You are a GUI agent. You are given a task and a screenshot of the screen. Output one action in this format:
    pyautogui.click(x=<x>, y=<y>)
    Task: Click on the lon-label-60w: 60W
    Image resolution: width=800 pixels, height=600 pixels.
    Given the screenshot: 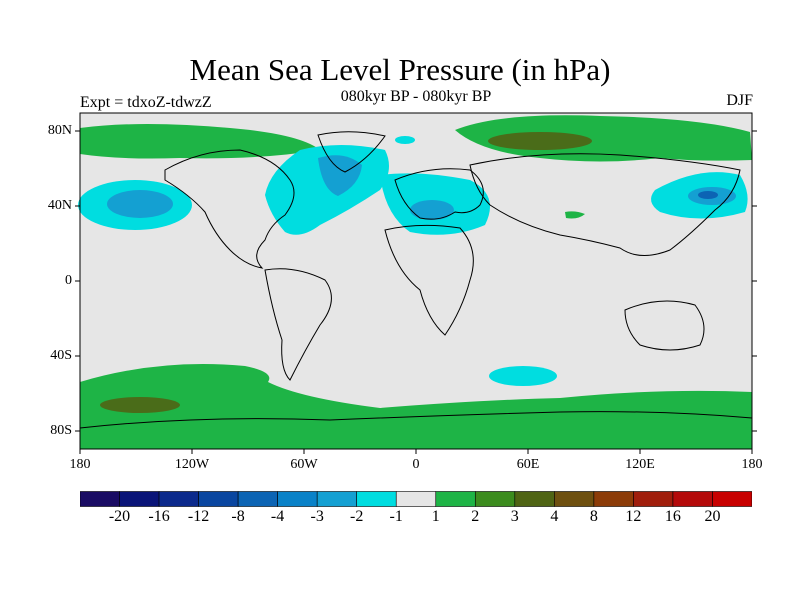 What is the action you would take?
    pyautogui.click(x=304, y=464)
    